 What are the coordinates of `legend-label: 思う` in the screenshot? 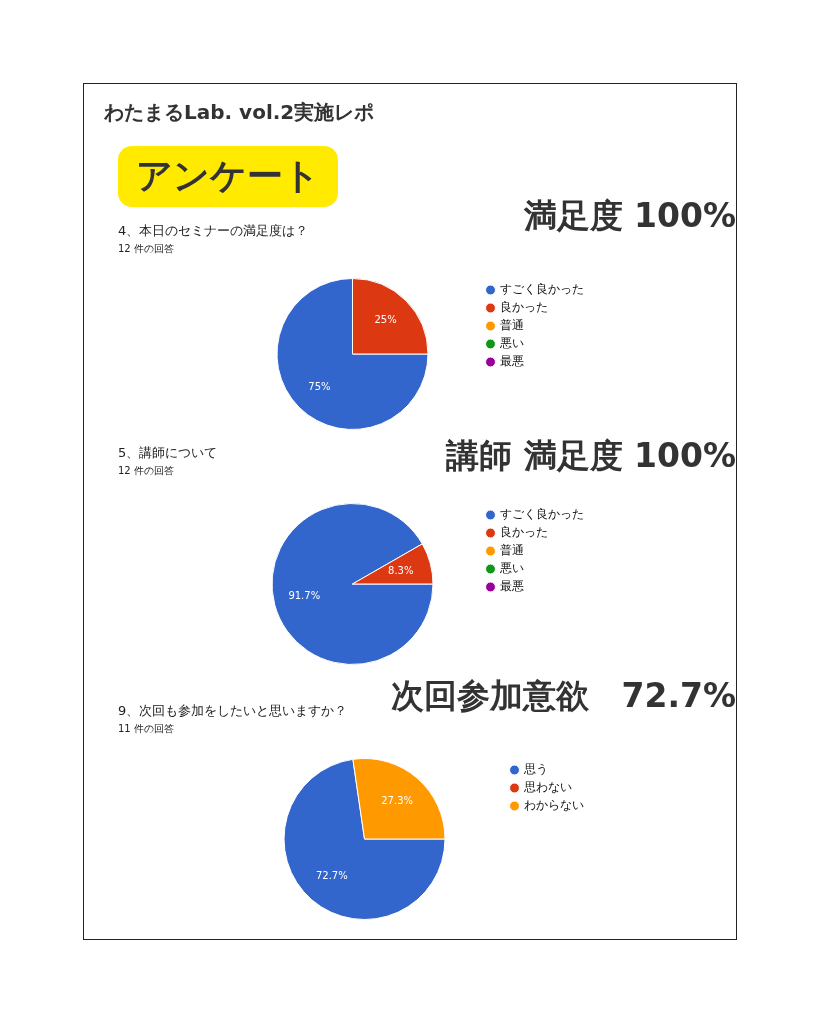 It's located at (535, 769).